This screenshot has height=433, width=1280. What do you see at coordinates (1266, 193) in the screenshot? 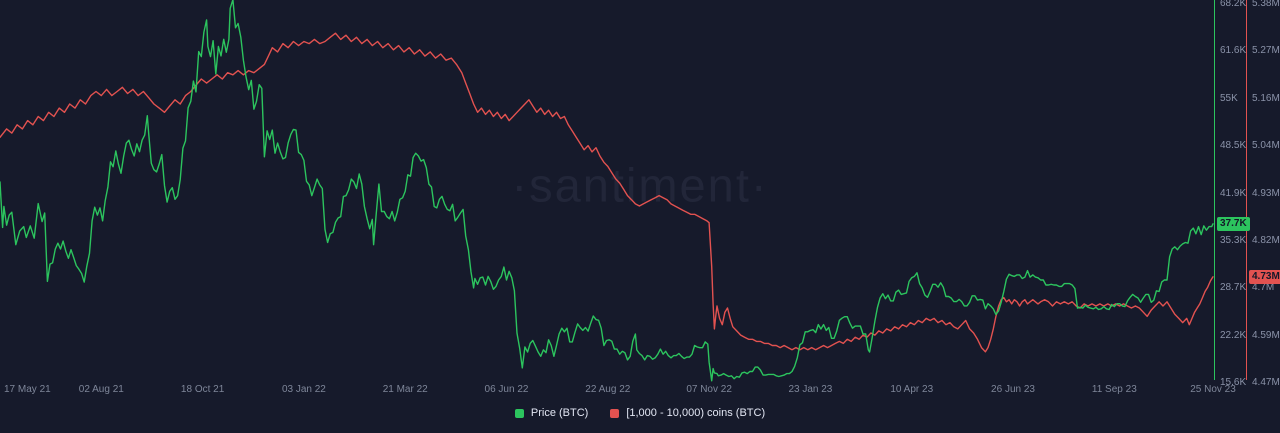
I see `supply-tick-label: 4.93M` at bounding box center [1266, 193].